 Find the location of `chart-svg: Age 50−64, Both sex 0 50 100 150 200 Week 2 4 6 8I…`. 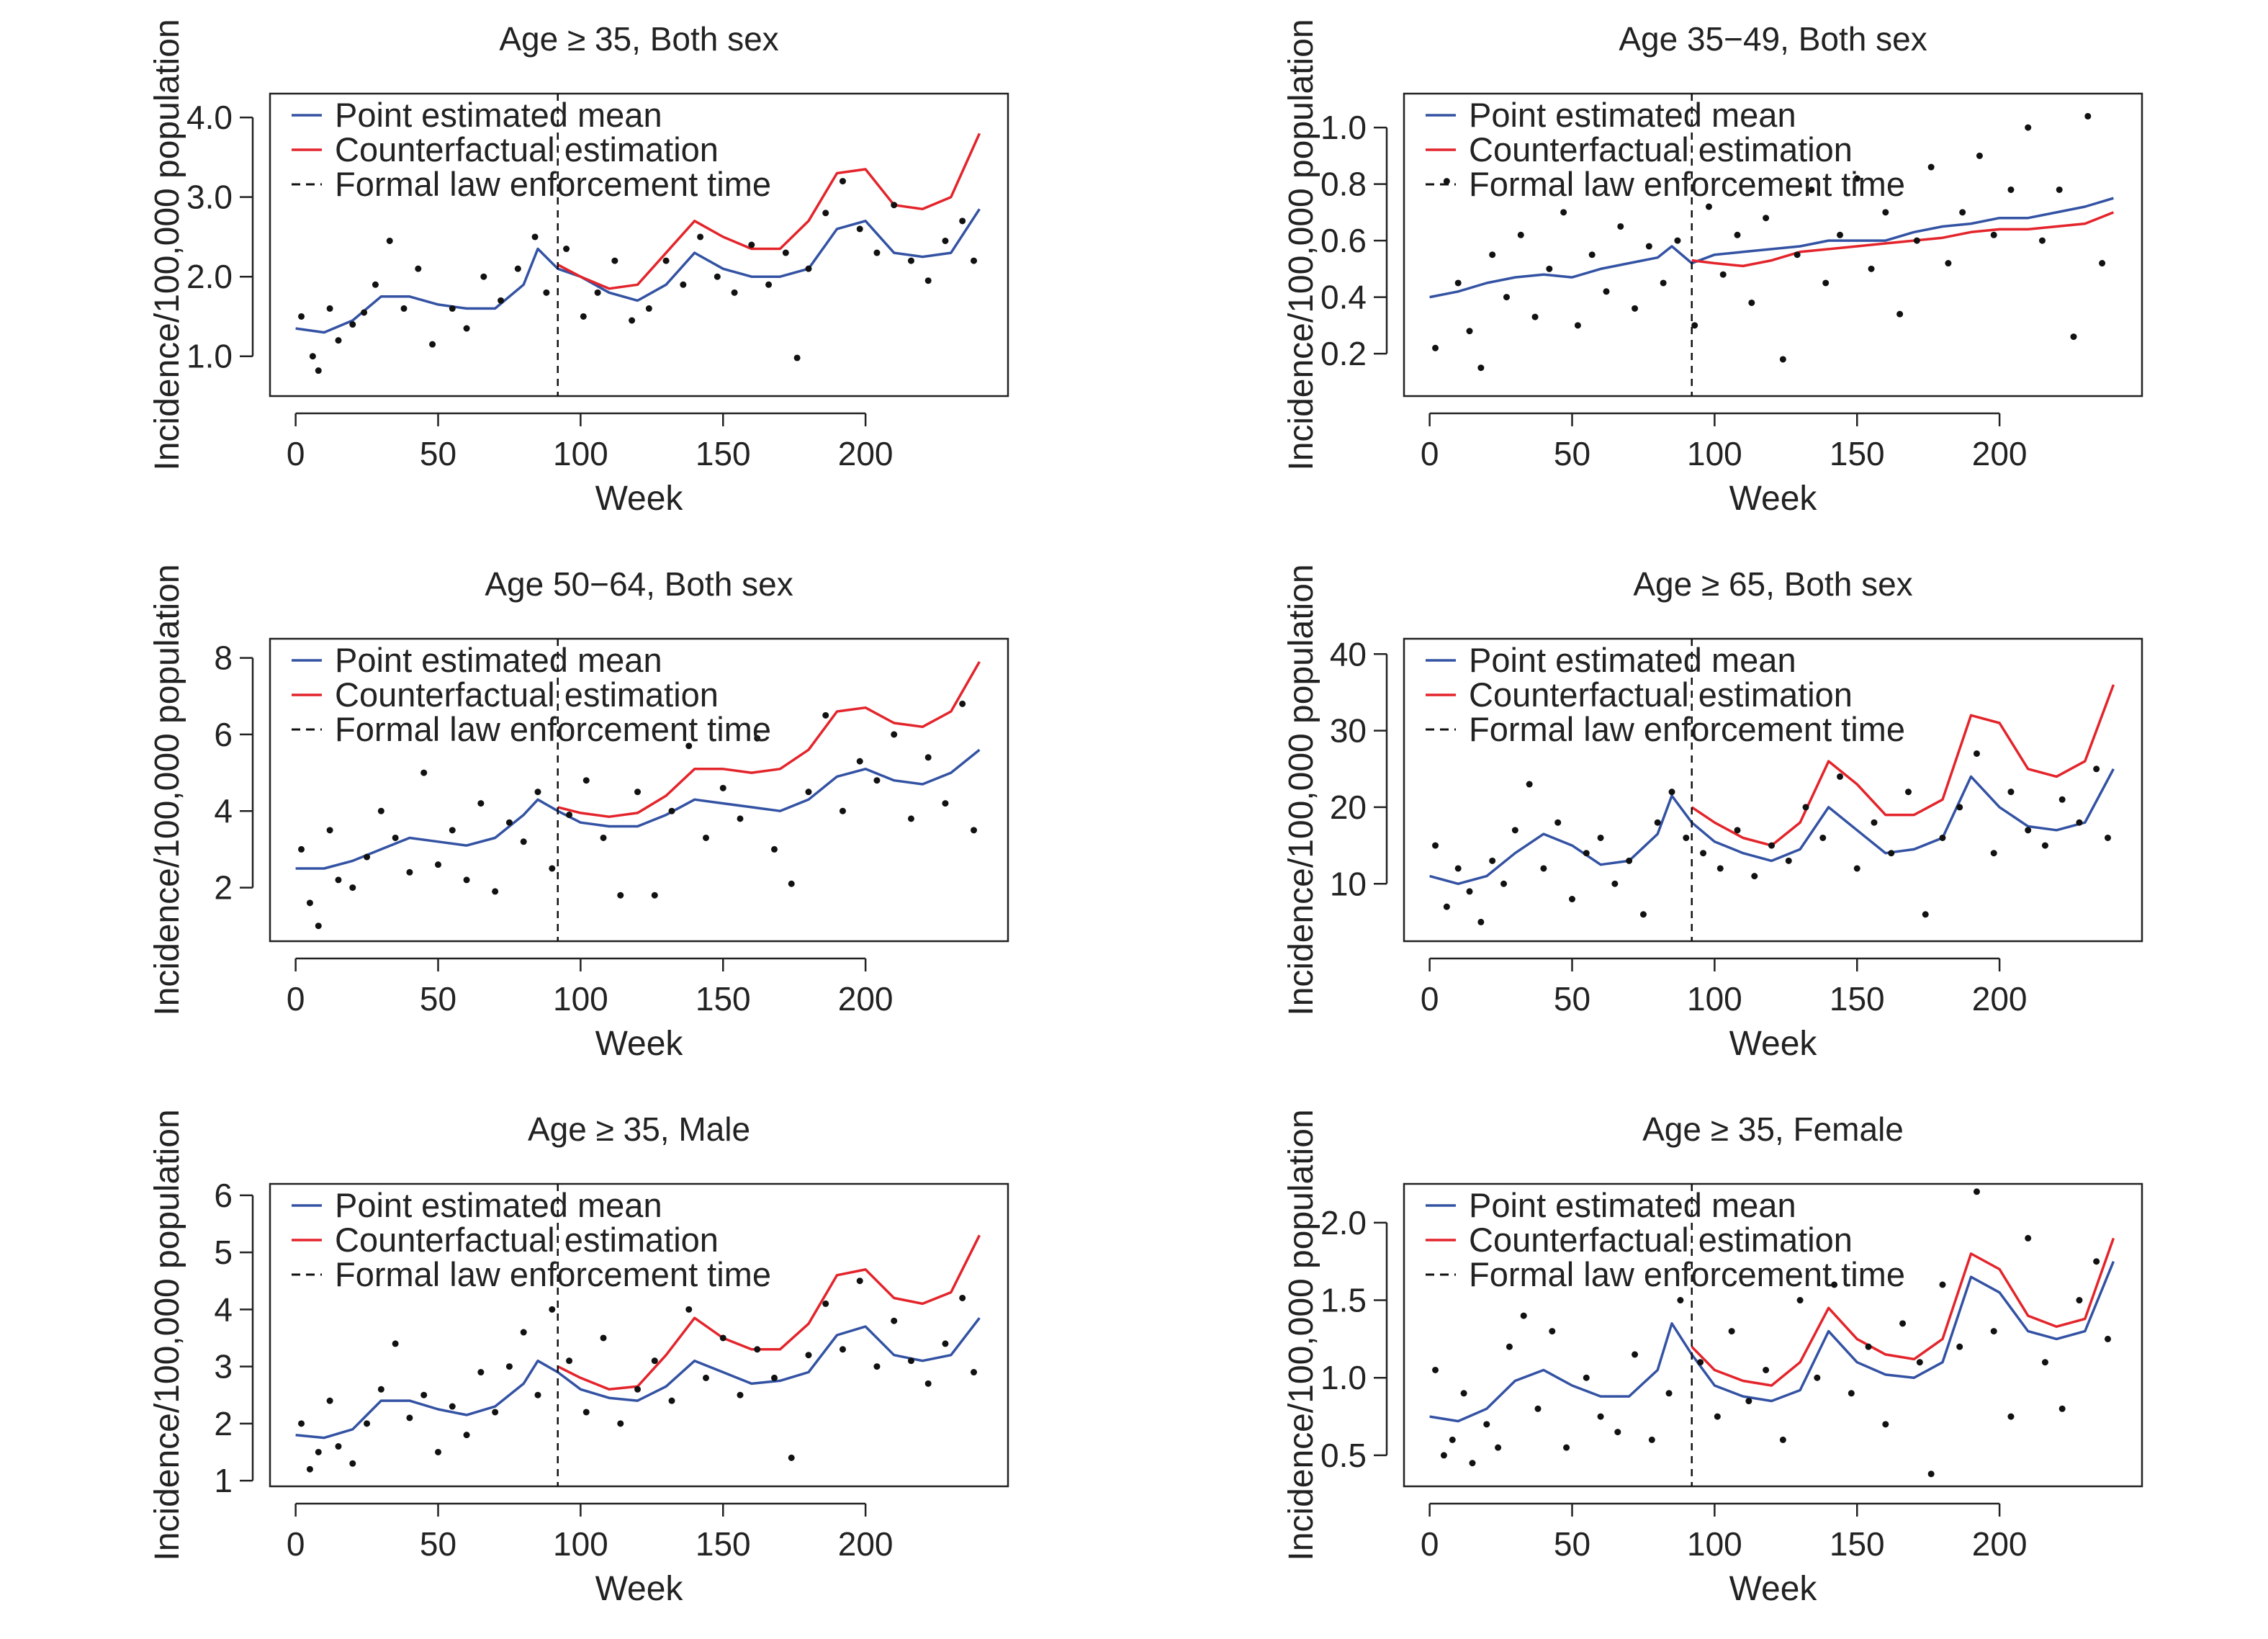

chart-svg: Age 50−64, Both sex 0 50 100 150 200 Week 2 4 6 8I… is located at coordinates (578, 813).